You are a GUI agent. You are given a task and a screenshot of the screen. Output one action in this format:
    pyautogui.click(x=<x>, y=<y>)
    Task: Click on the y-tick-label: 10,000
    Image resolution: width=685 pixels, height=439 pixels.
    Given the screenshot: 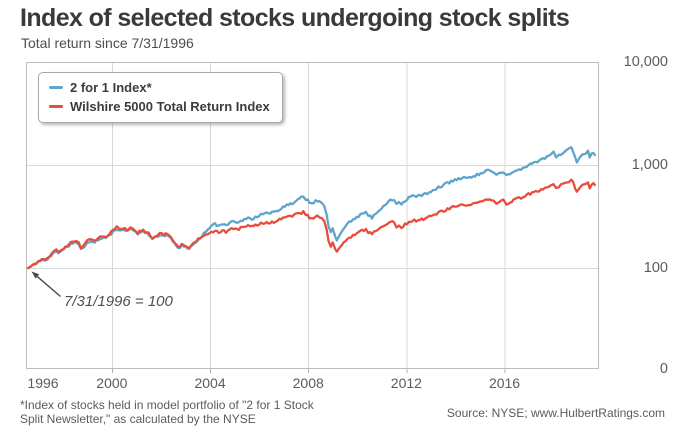 What is the action you would take?
    pyautogui.click(x=645, y=62)
    